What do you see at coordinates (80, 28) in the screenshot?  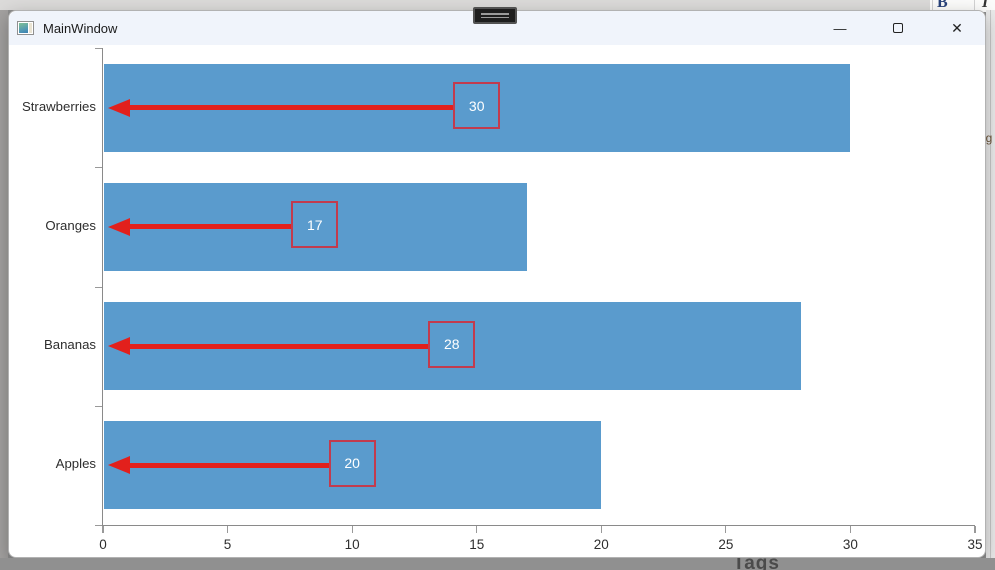 I see `window-title: MainWindow` at bounding box center [80, 28].